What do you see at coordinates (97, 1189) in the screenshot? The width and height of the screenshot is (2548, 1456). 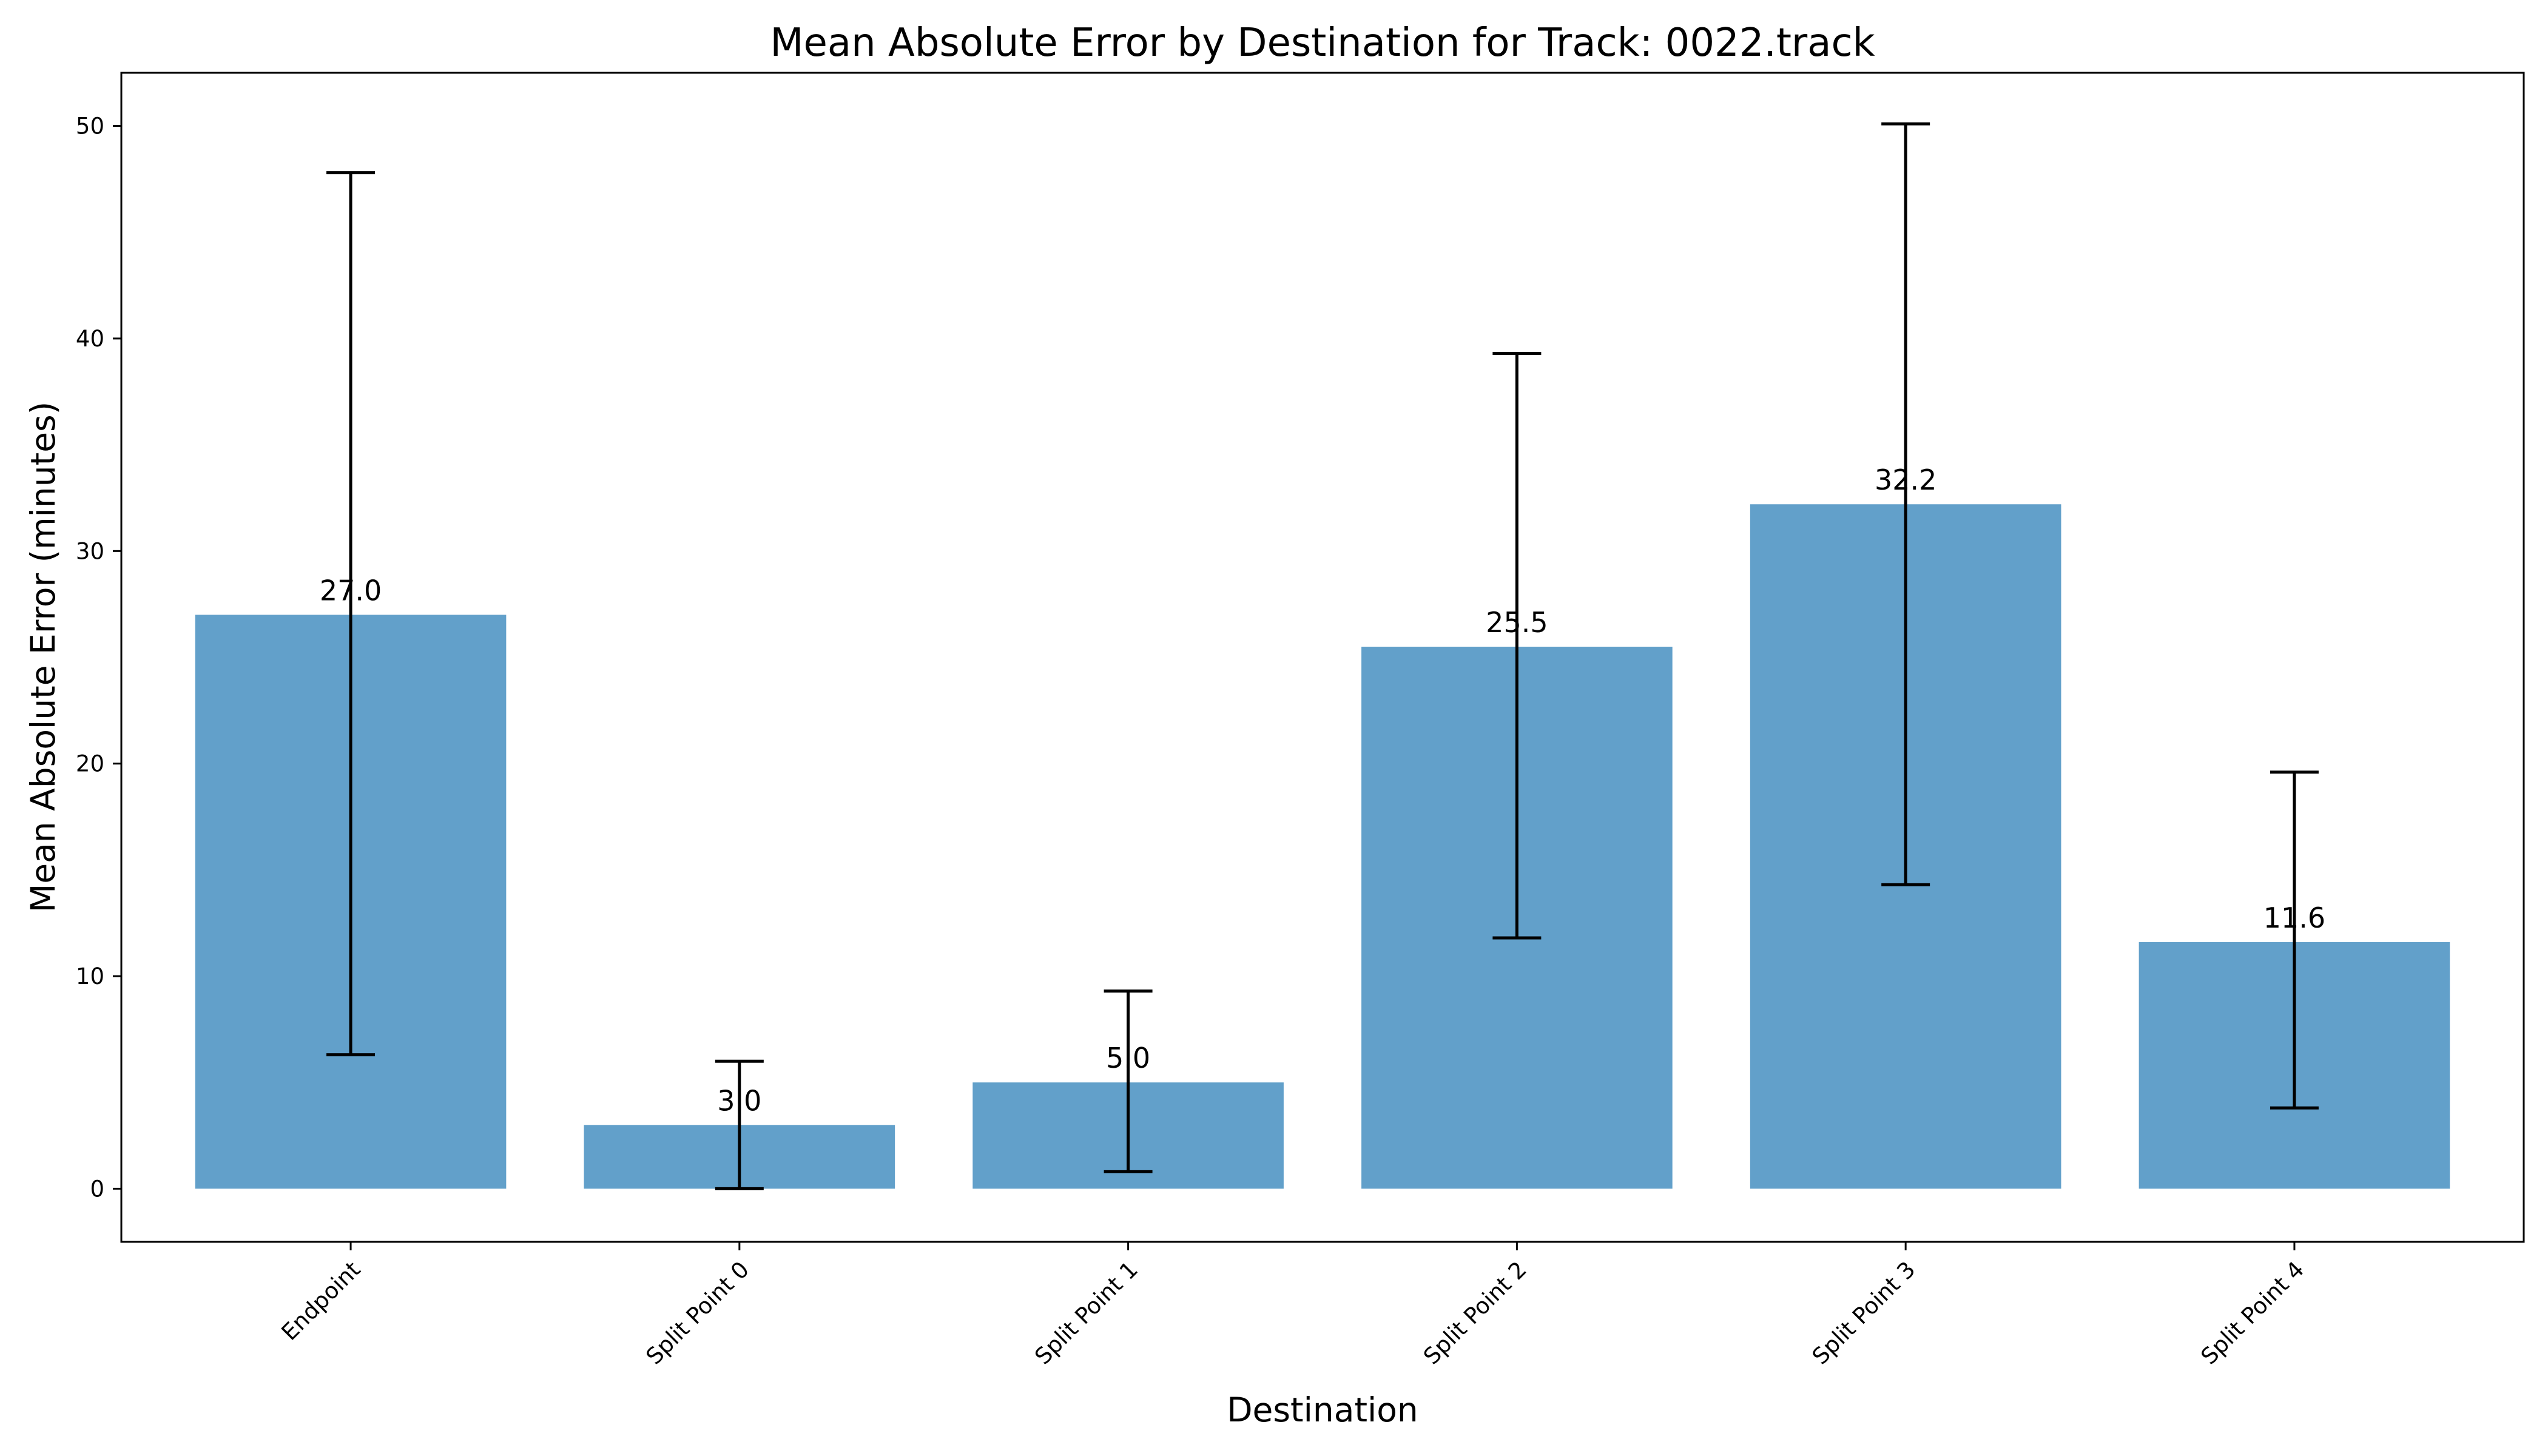 I see `y-tick-label: 0` at bounding box center [97, 1189].